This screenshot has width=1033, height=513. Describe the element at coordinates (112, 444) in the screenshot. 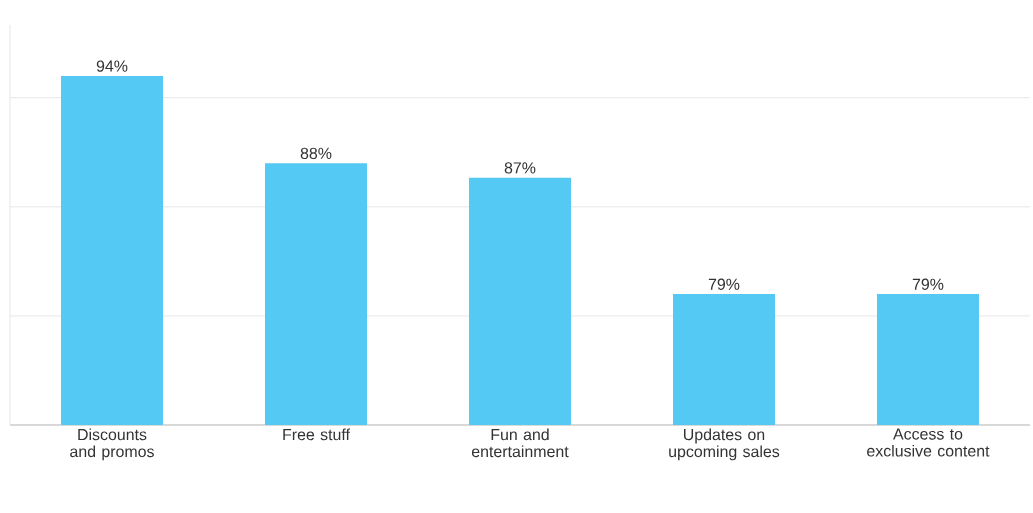

I see `x-tick-label: Discounts and promos` at that location.